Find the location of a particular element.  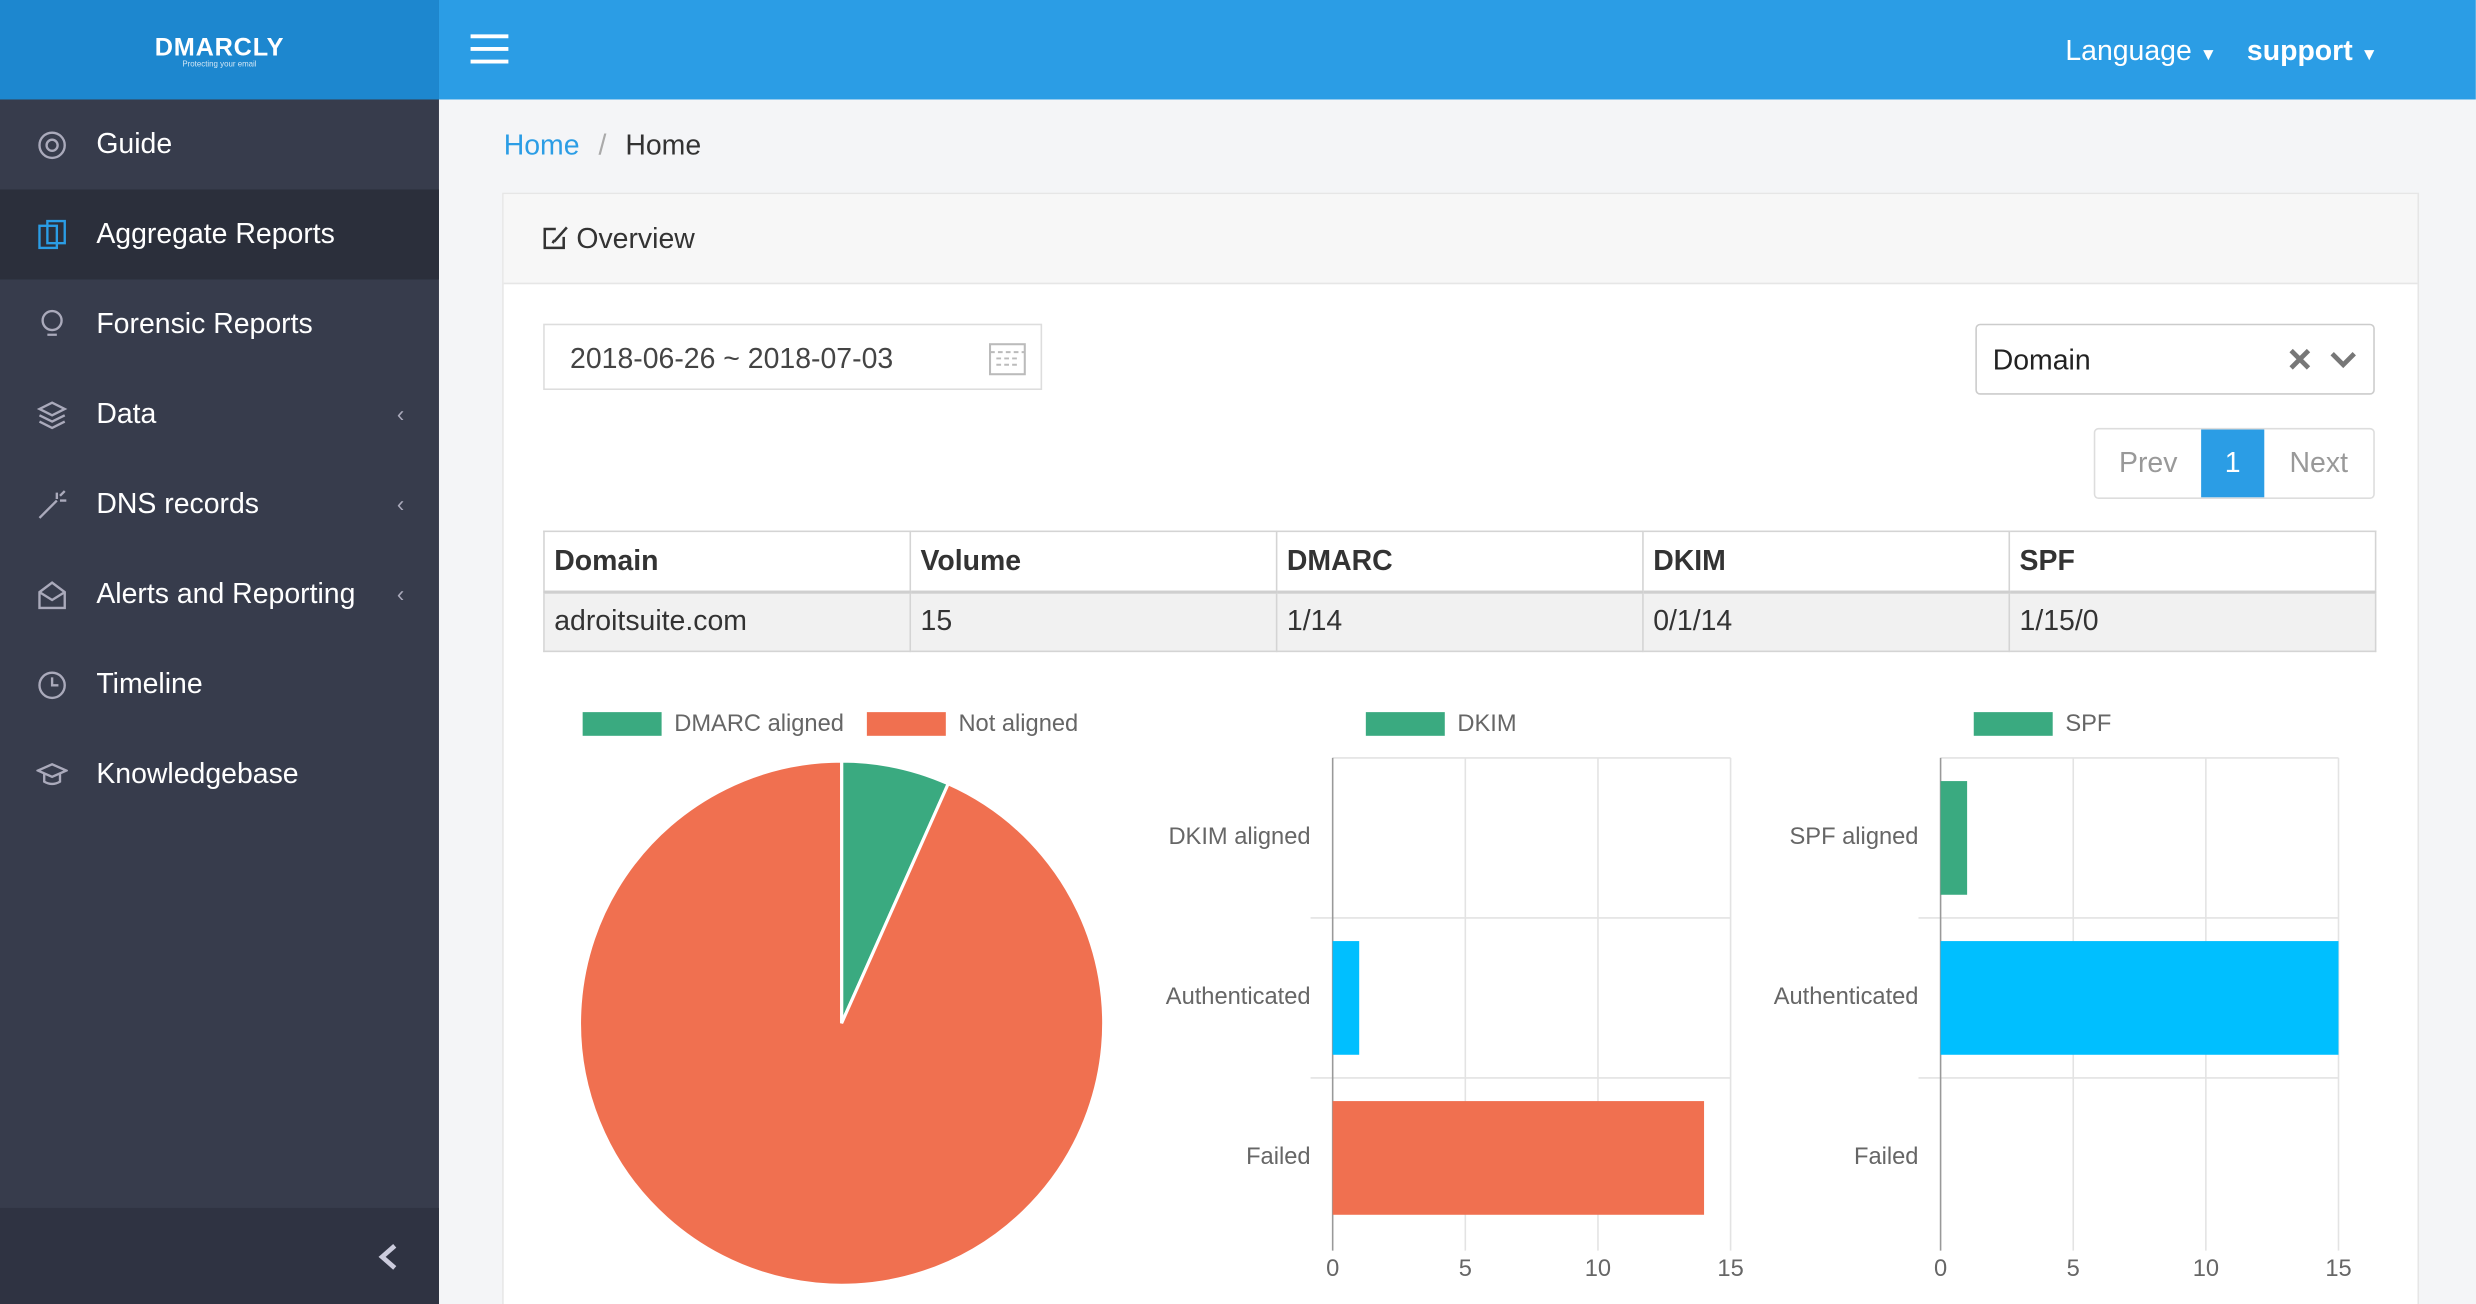

nav-label: Knowledgebase is located at coordinates (197, 773).